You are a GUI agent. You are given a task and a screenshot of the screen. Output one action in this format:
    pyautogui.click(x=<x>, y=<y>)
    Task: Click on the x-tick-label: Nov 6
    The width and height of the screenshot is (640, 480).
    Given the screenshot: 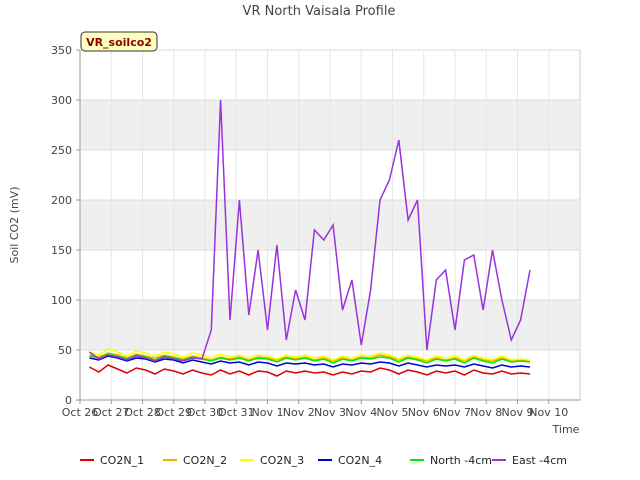 What is the action you would take?
    pyautogui.click(x=424, y=412)
    